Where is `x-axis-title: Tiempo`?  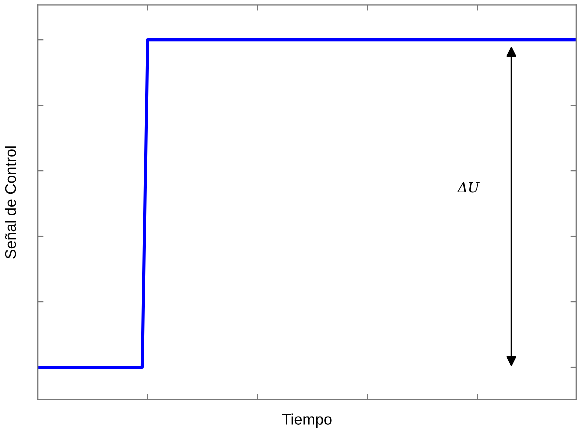
x-axis-title: Tiempo is located at coordinates (307, 421).